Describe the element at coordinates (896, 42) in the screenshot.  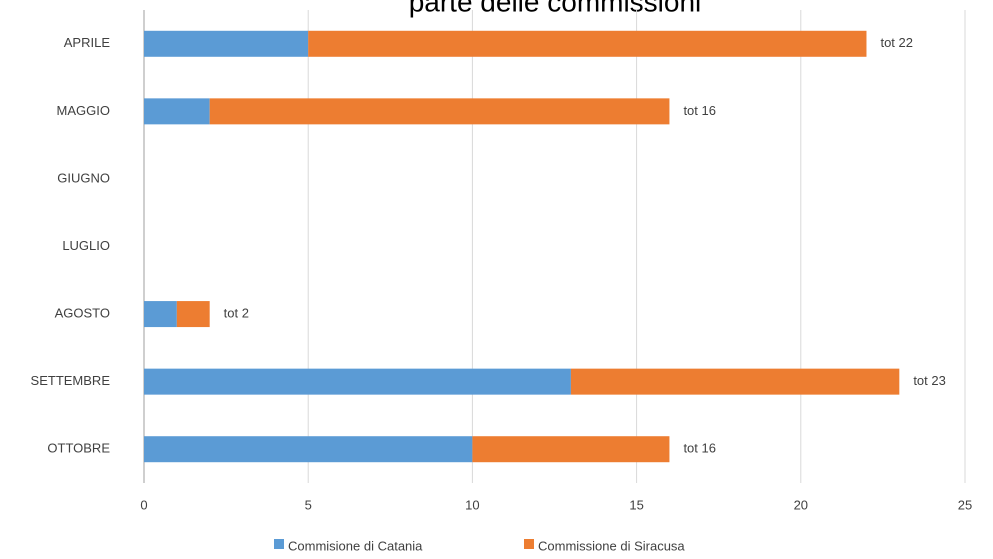
I see `total-label: tot 22` at that location.